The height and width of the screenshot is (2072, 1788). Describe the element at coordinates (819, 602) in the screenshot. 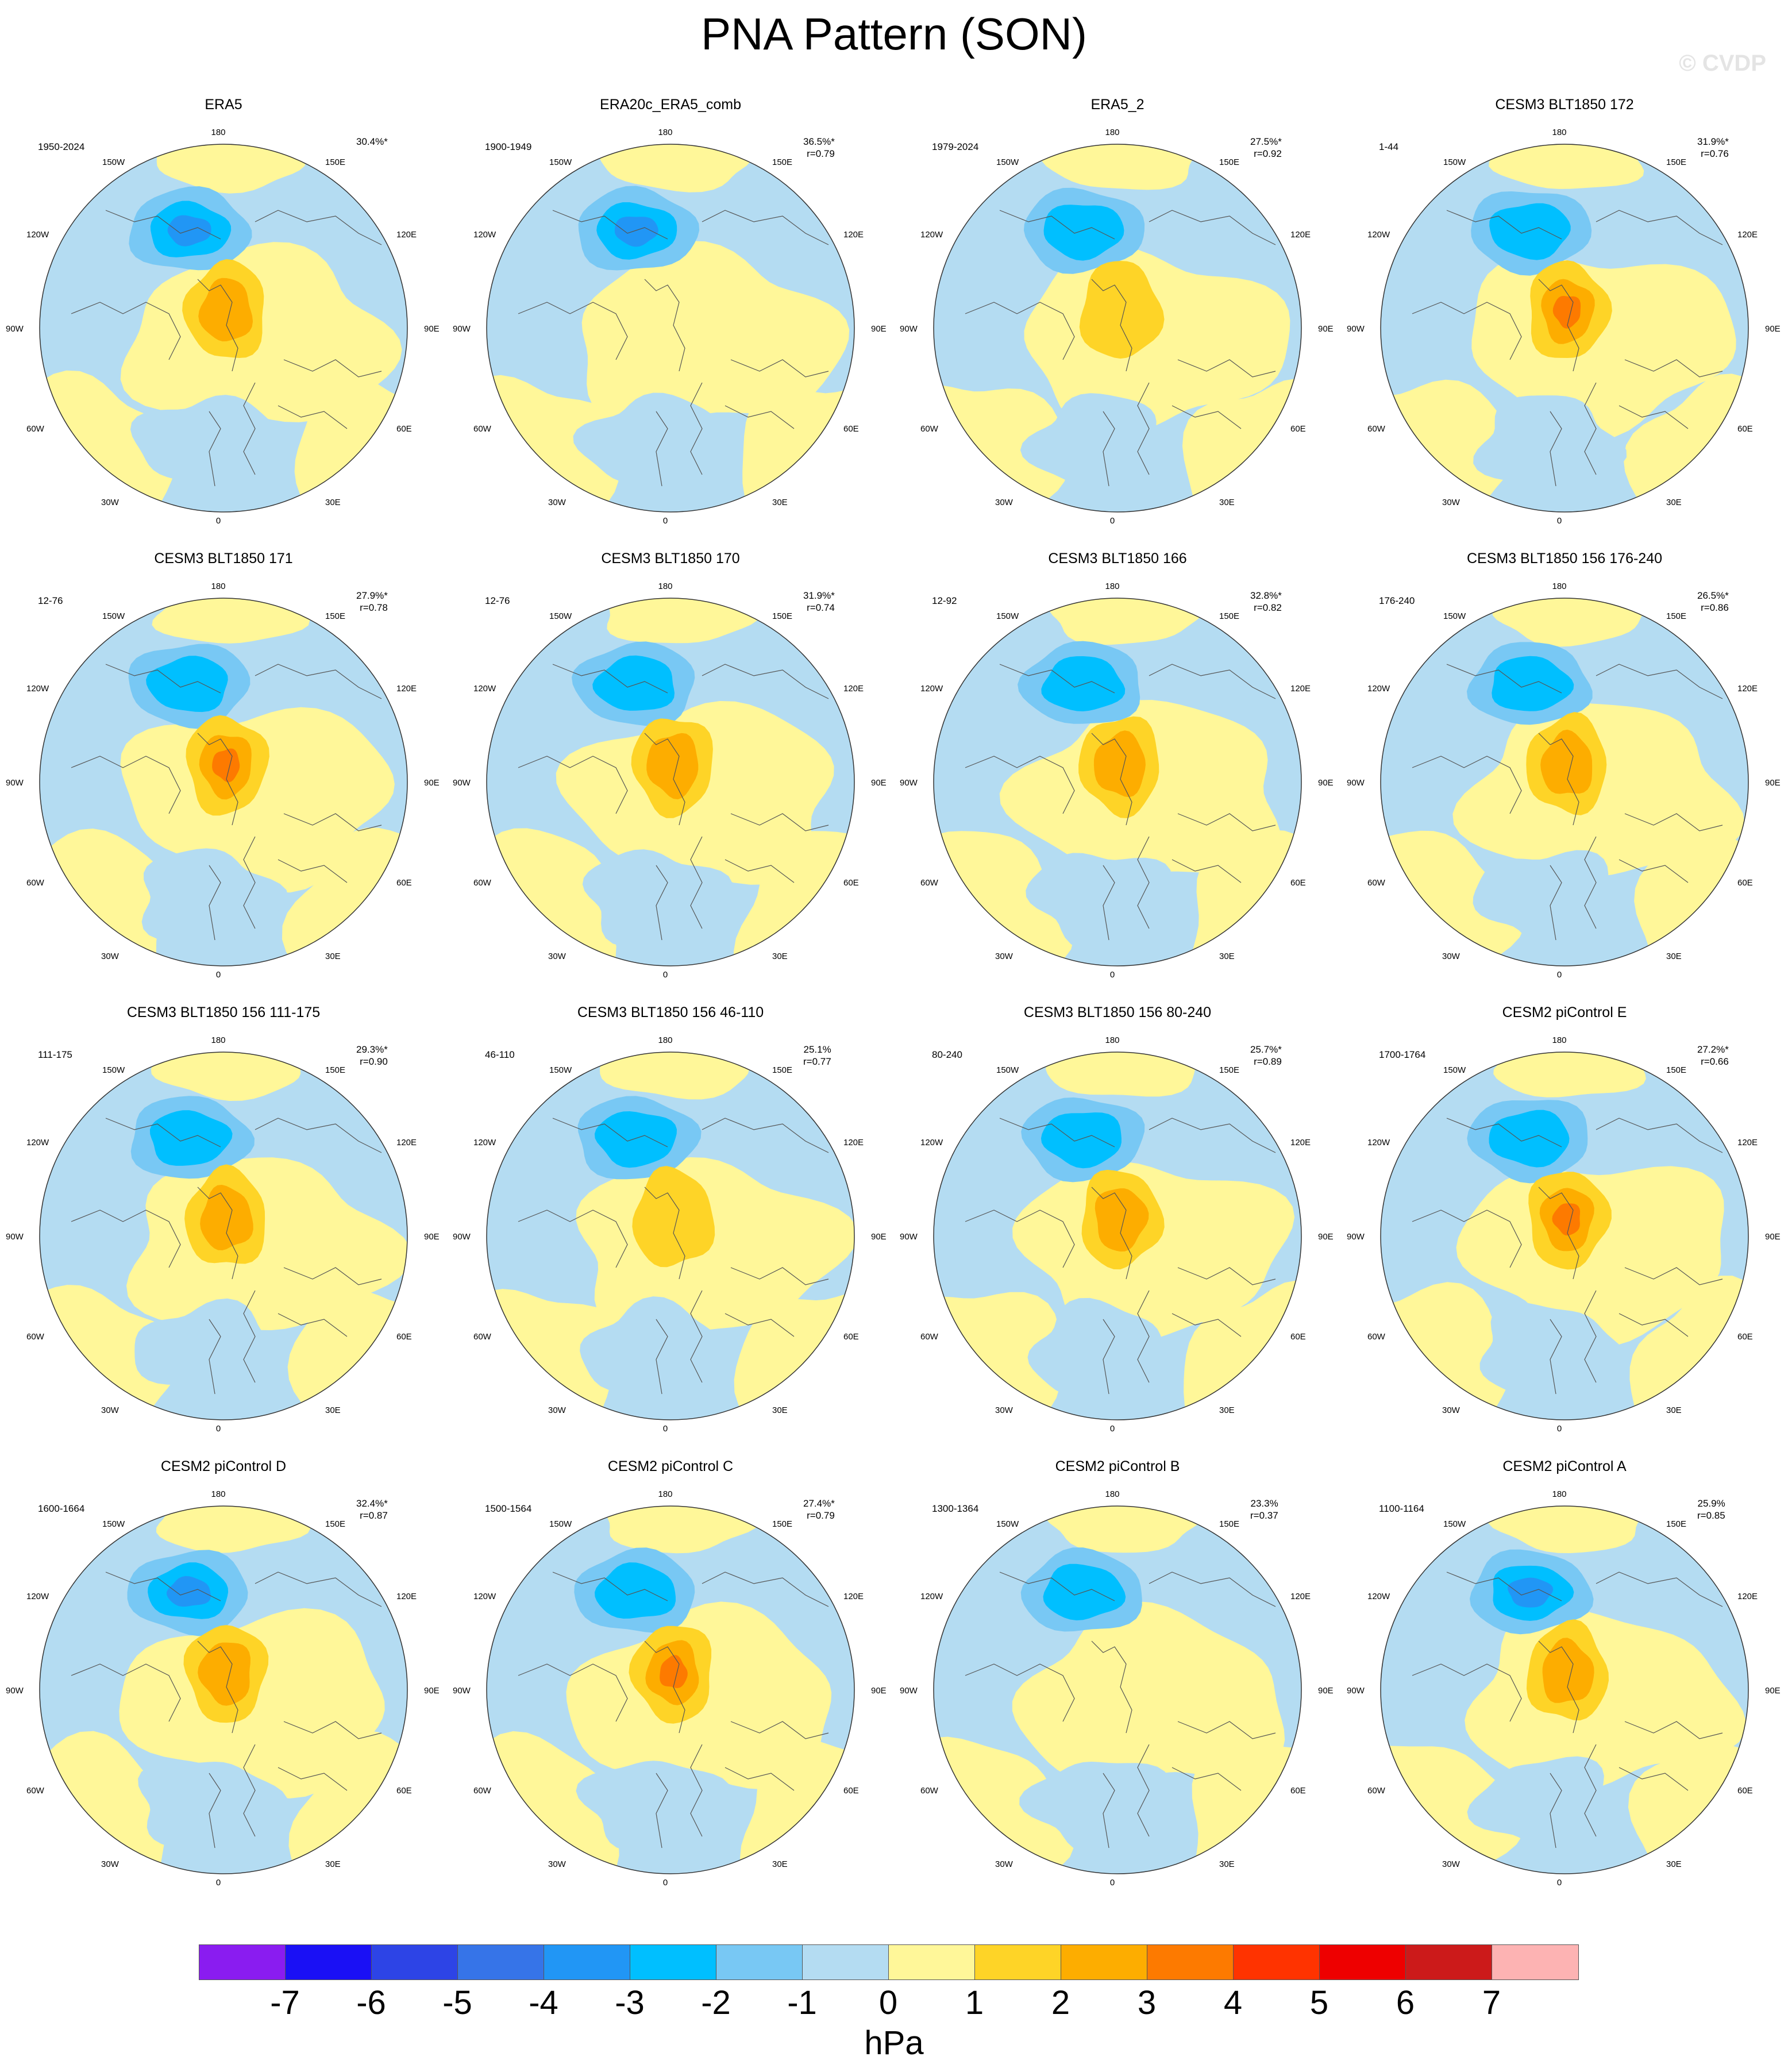

I see `panel-stats: 31.9%* r=0.74` at that location.